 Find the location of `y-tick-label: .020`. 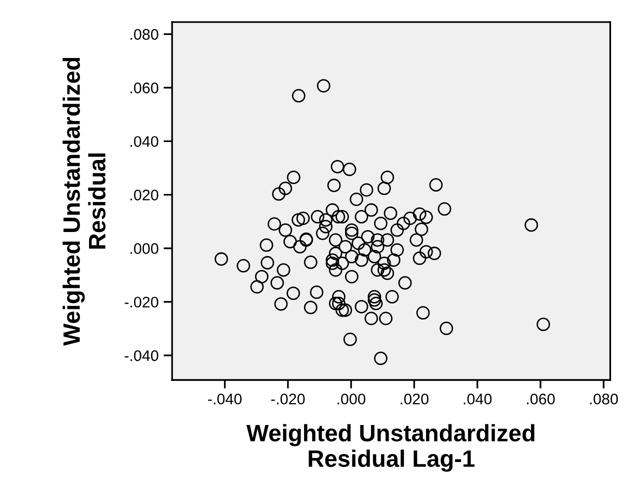

y-tick-label: .020 is located at coordinates (144, 195).